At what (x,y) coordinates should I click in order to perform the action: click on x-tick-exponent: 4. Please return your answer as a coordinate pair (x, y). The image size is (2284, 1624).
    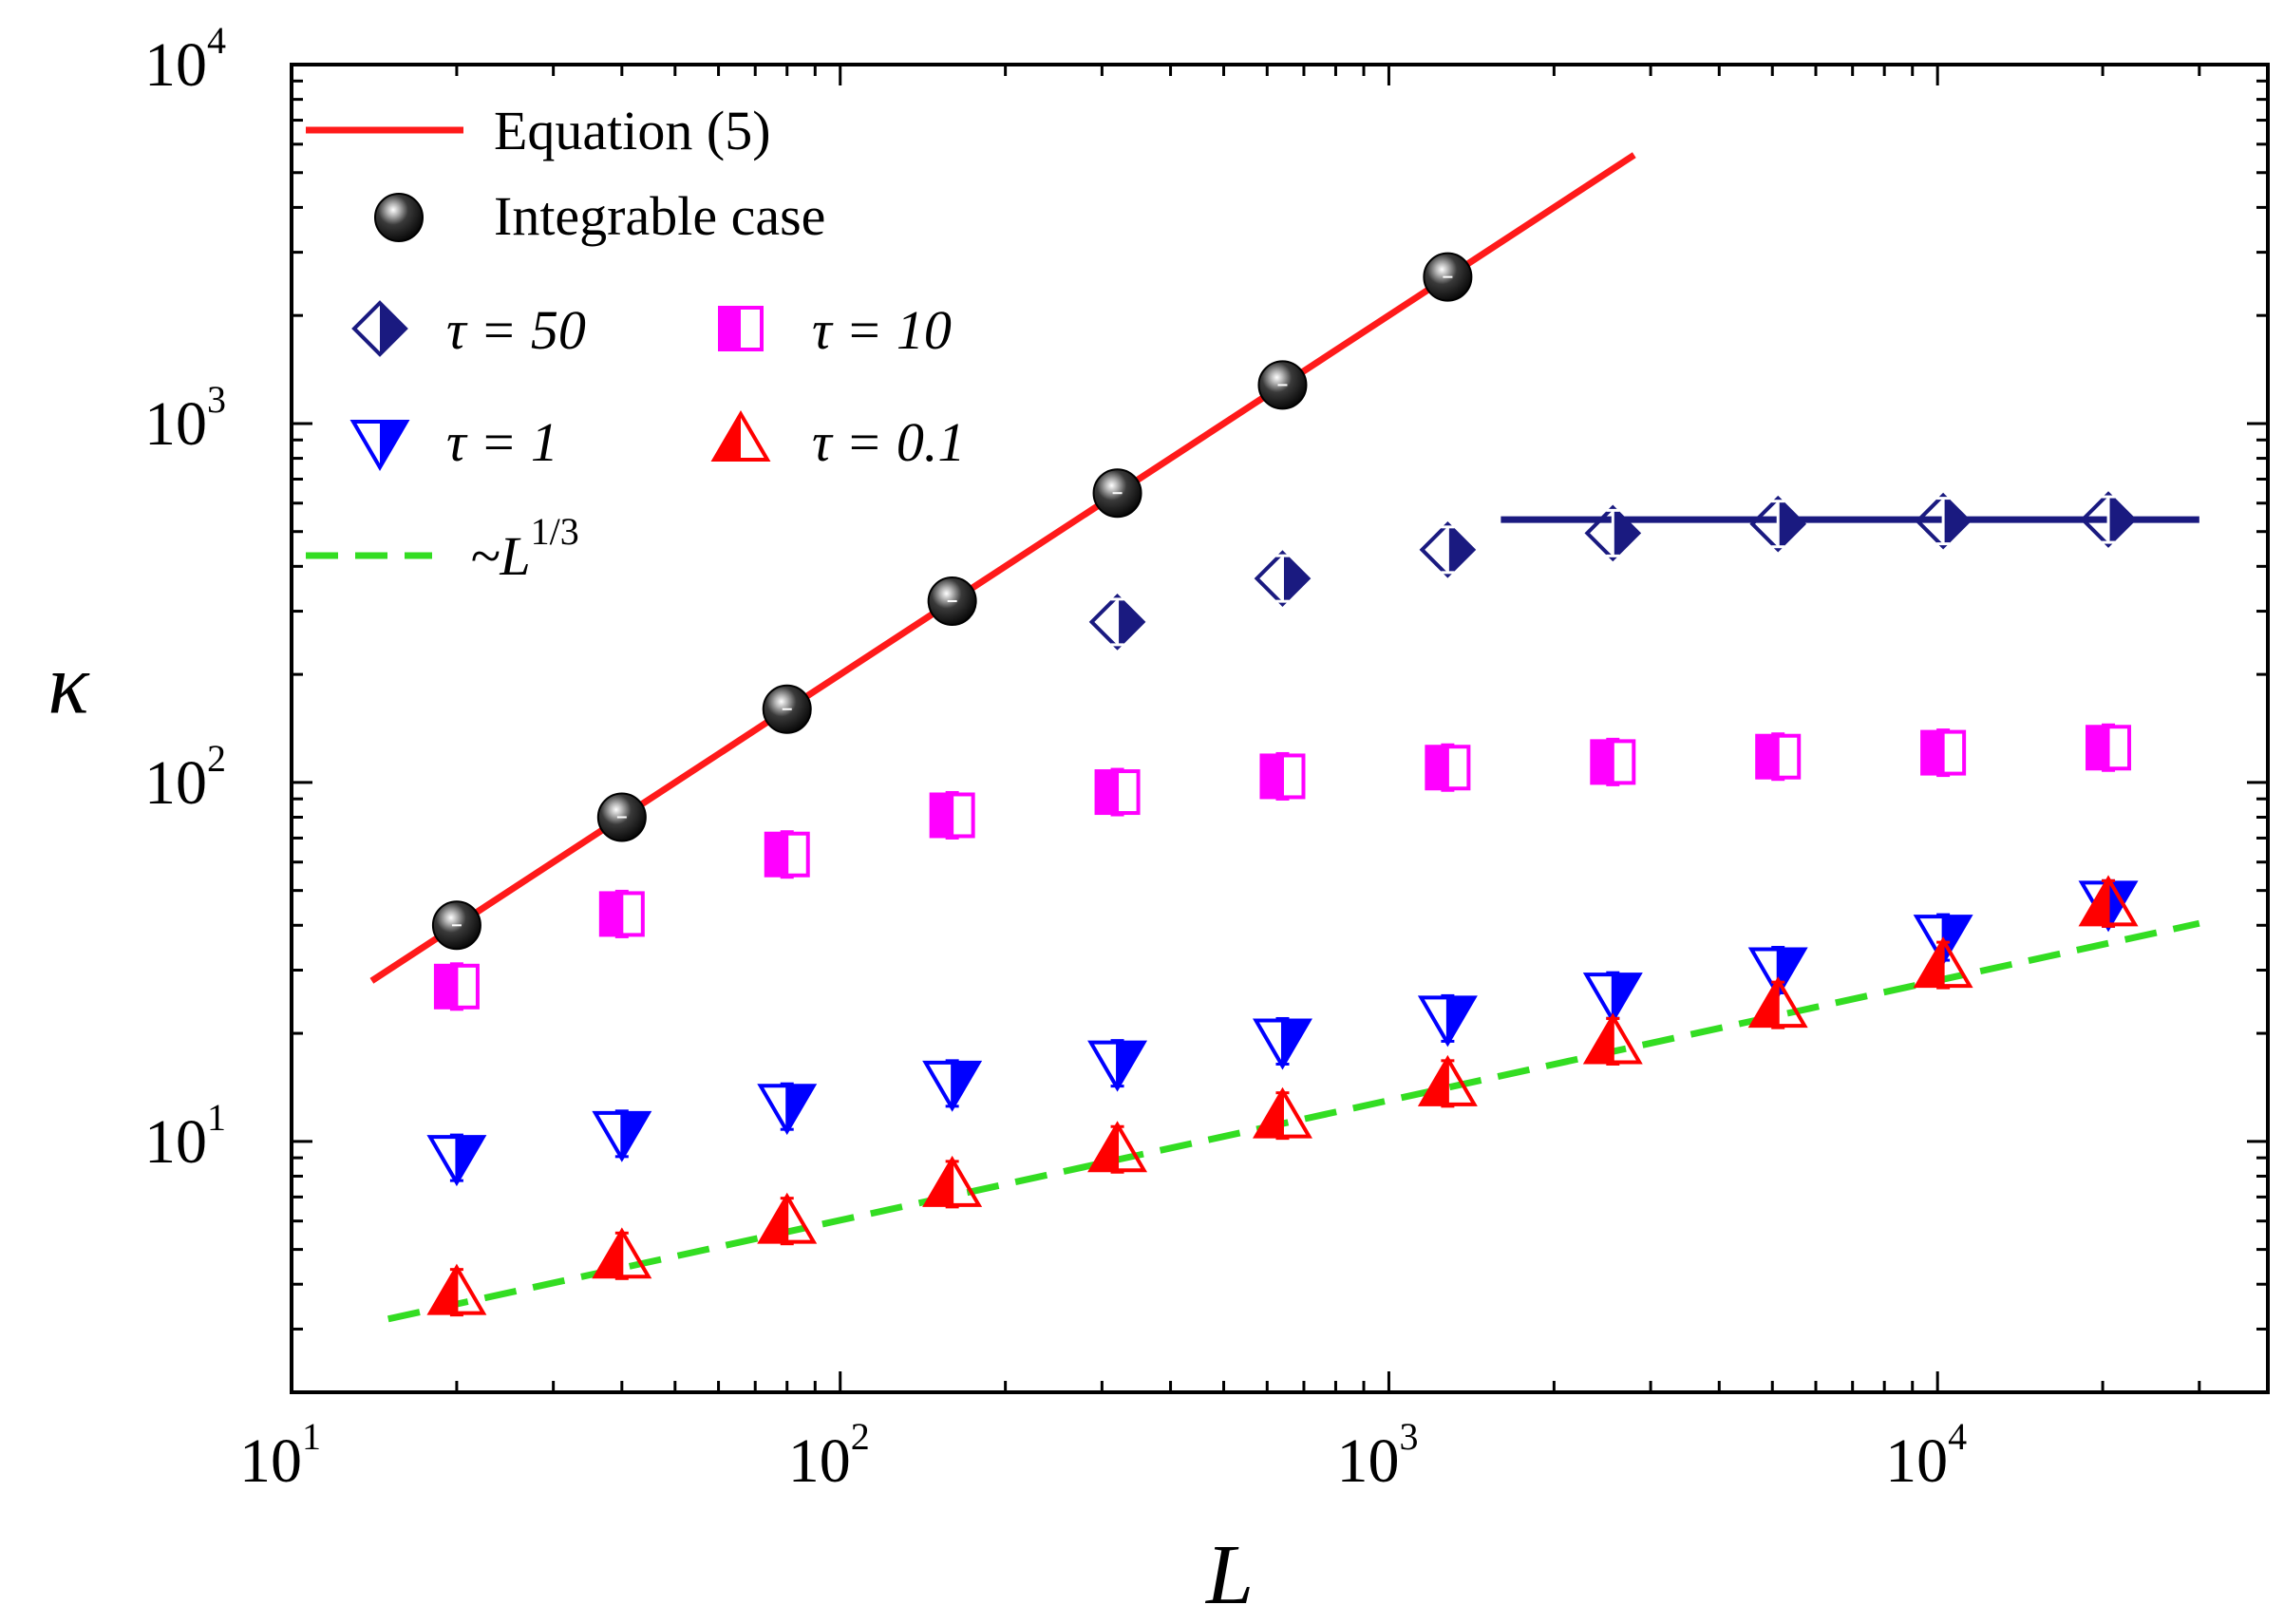
    Looking at the image, I should click on (1958, 1436).